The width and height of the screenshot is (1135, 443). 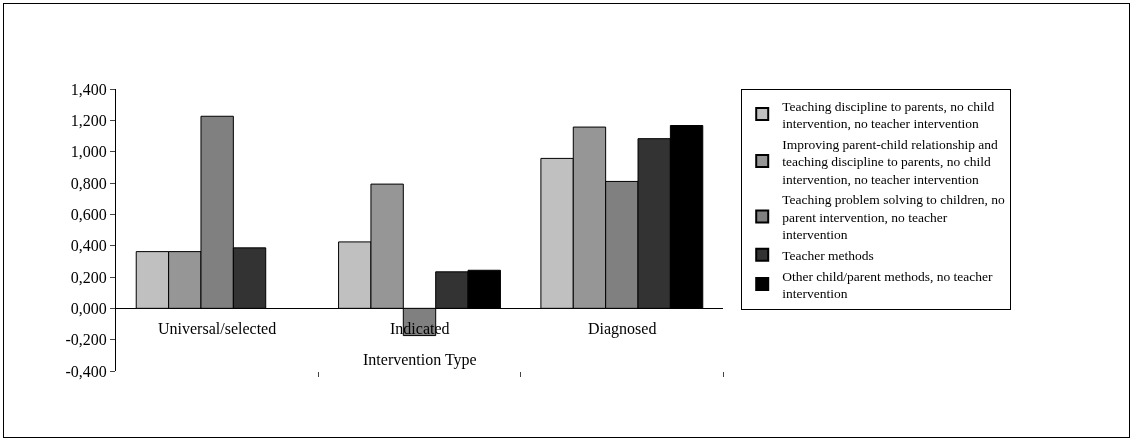 What do you see at coordinates (888, 115) in the screenshot?
I see `legend-label: Teaching discipline to parents, no child intervention, no teacher intervention` at bounding box center [888, 115].